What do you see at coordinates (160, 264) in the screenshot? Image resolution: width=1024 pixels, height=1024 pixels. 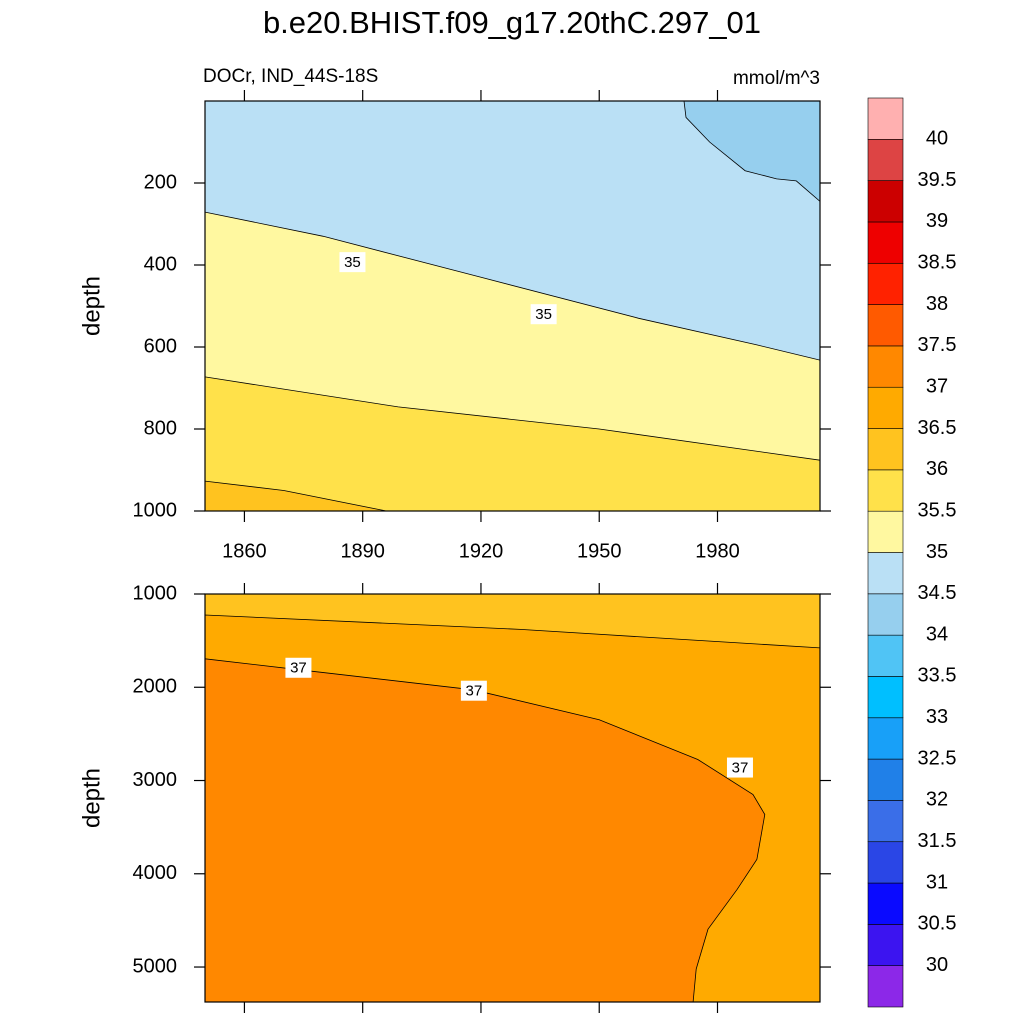 I see `y-tick-label: 400` at bounding box center [160, 264].